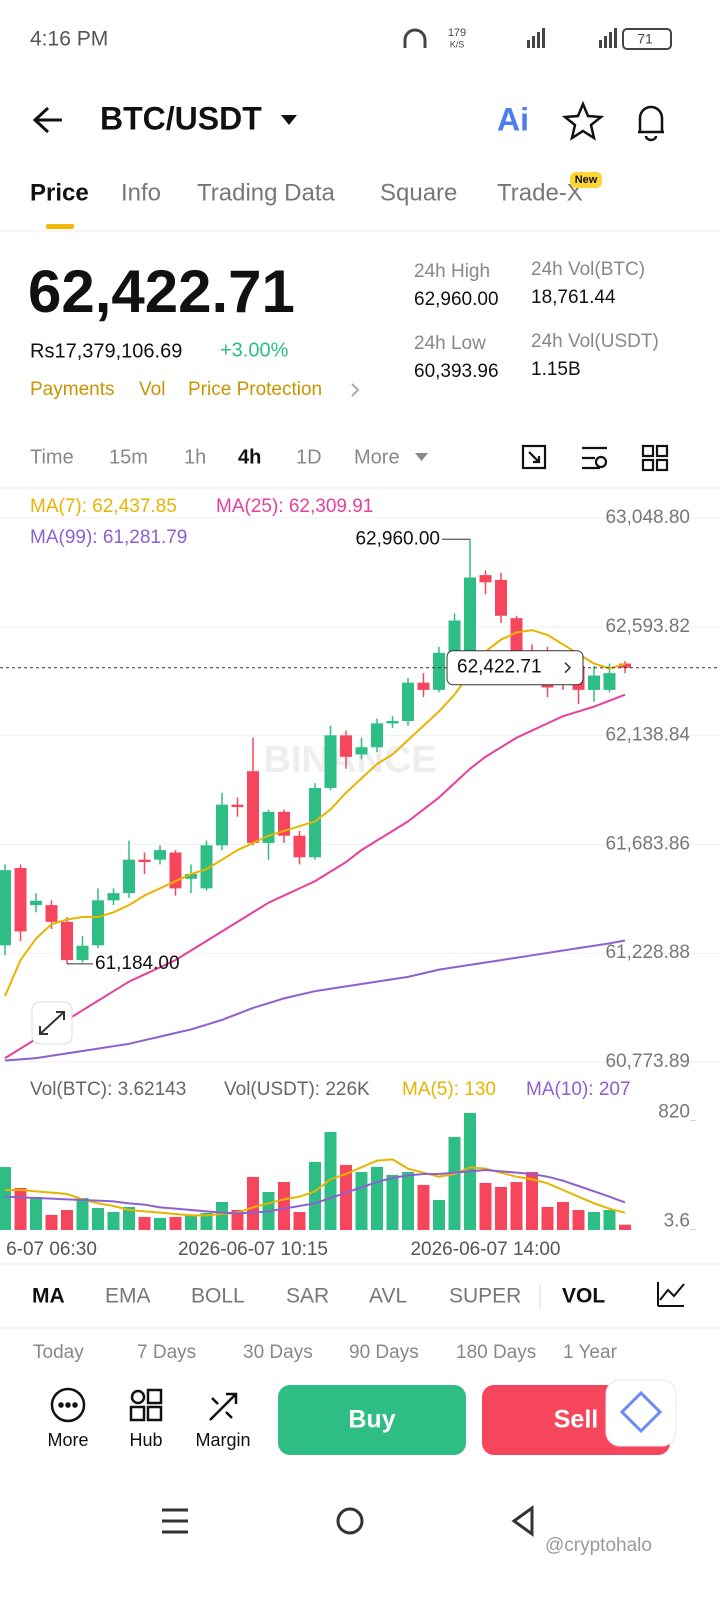 The image size is (720, 1612). Describe the element at coordinates (450, 343) in the screenshot. I see `stat-label: 24h Low` at that location.